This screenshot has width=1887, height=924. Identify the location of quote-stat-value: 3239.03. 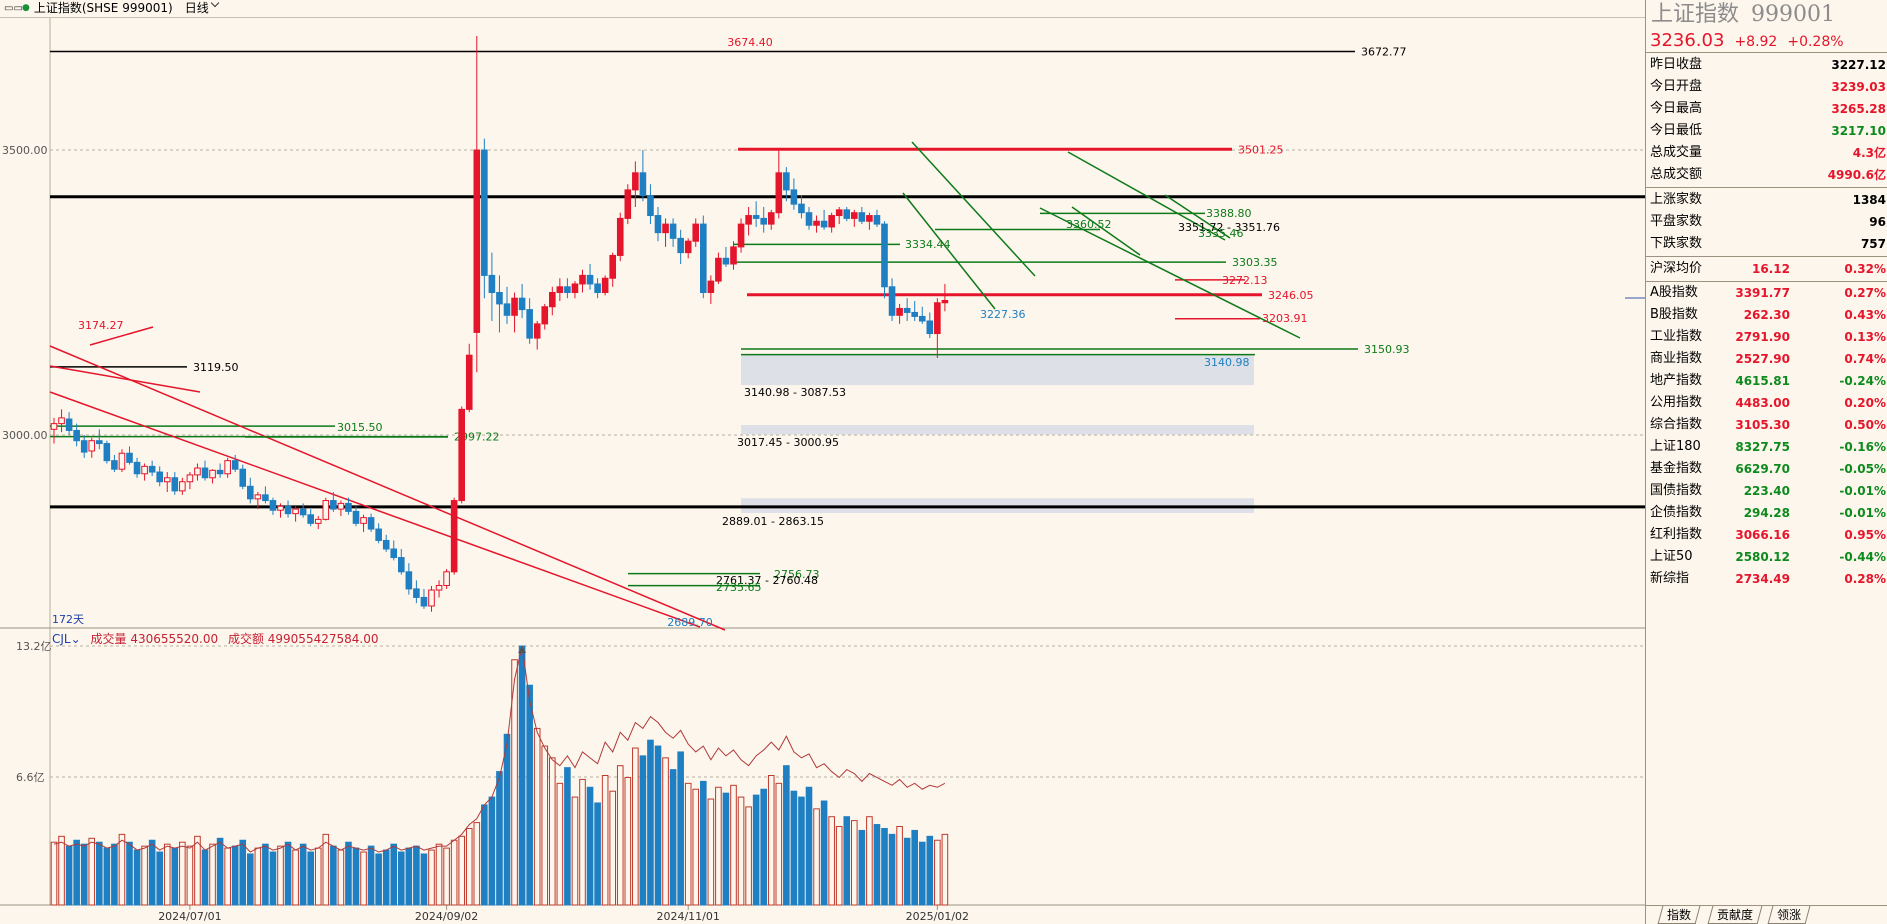
(1858, 87).